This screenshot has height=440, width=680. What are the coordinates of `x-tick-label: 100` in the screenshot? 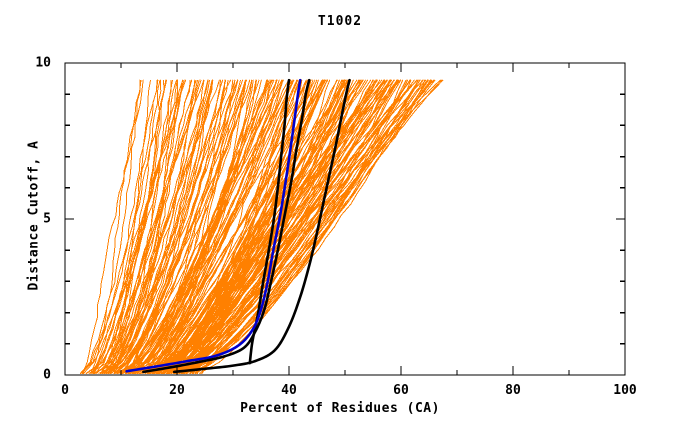 It's located at (625, 390).